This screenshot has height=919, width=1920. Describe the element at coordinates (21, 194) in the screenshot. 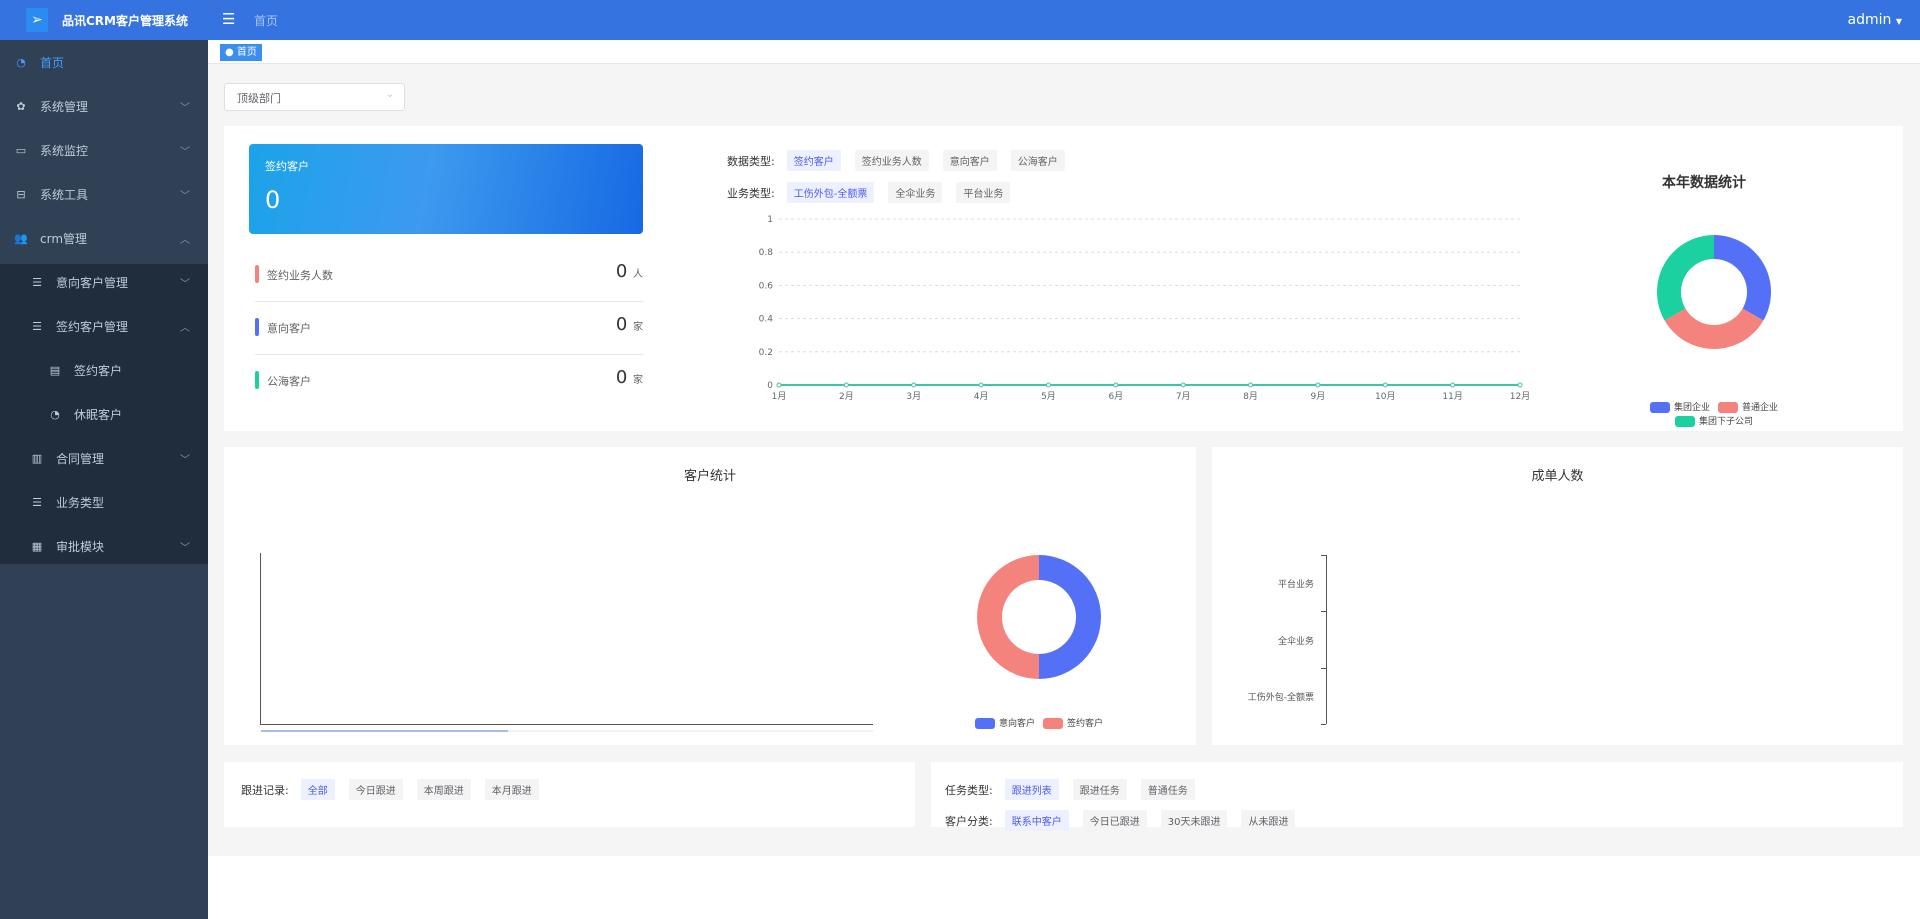

I see `toolbox-icon: ⊟` at that location.